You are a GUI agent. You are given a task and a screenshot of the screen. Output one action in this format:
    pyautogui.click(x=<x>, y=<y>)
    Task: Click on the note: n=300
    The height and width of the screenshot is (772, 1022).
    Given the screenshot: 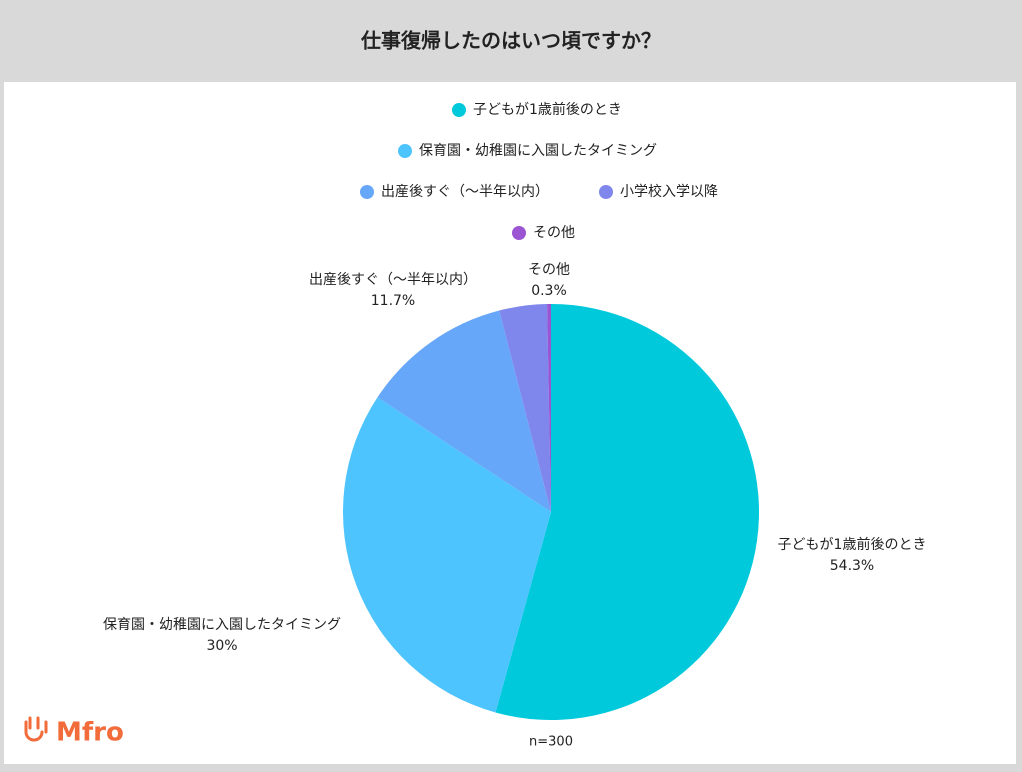 What is the action you would take?
    pyautogui.click(x=551, y=742)
    